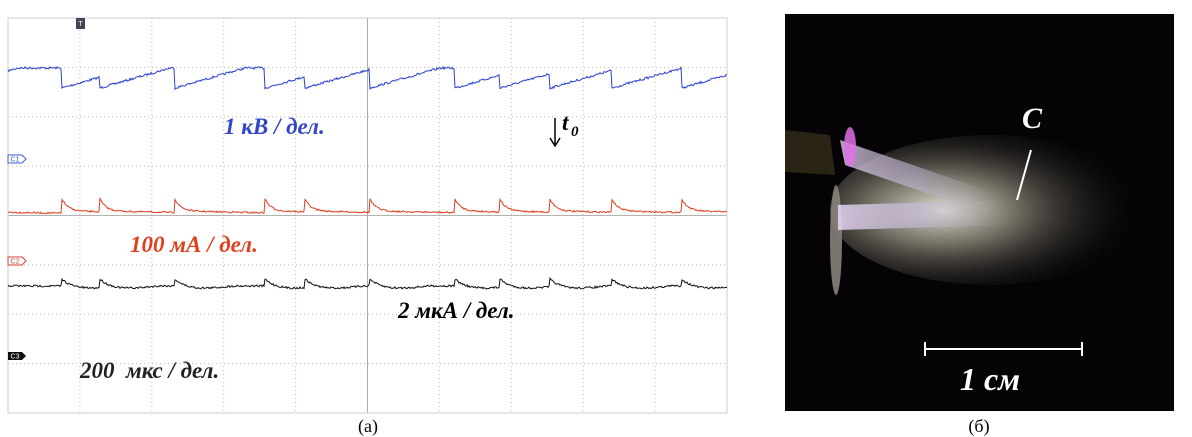 The height and width of the screenshot is (437, 1192). I want to click on current-trace, so click(367, 205).